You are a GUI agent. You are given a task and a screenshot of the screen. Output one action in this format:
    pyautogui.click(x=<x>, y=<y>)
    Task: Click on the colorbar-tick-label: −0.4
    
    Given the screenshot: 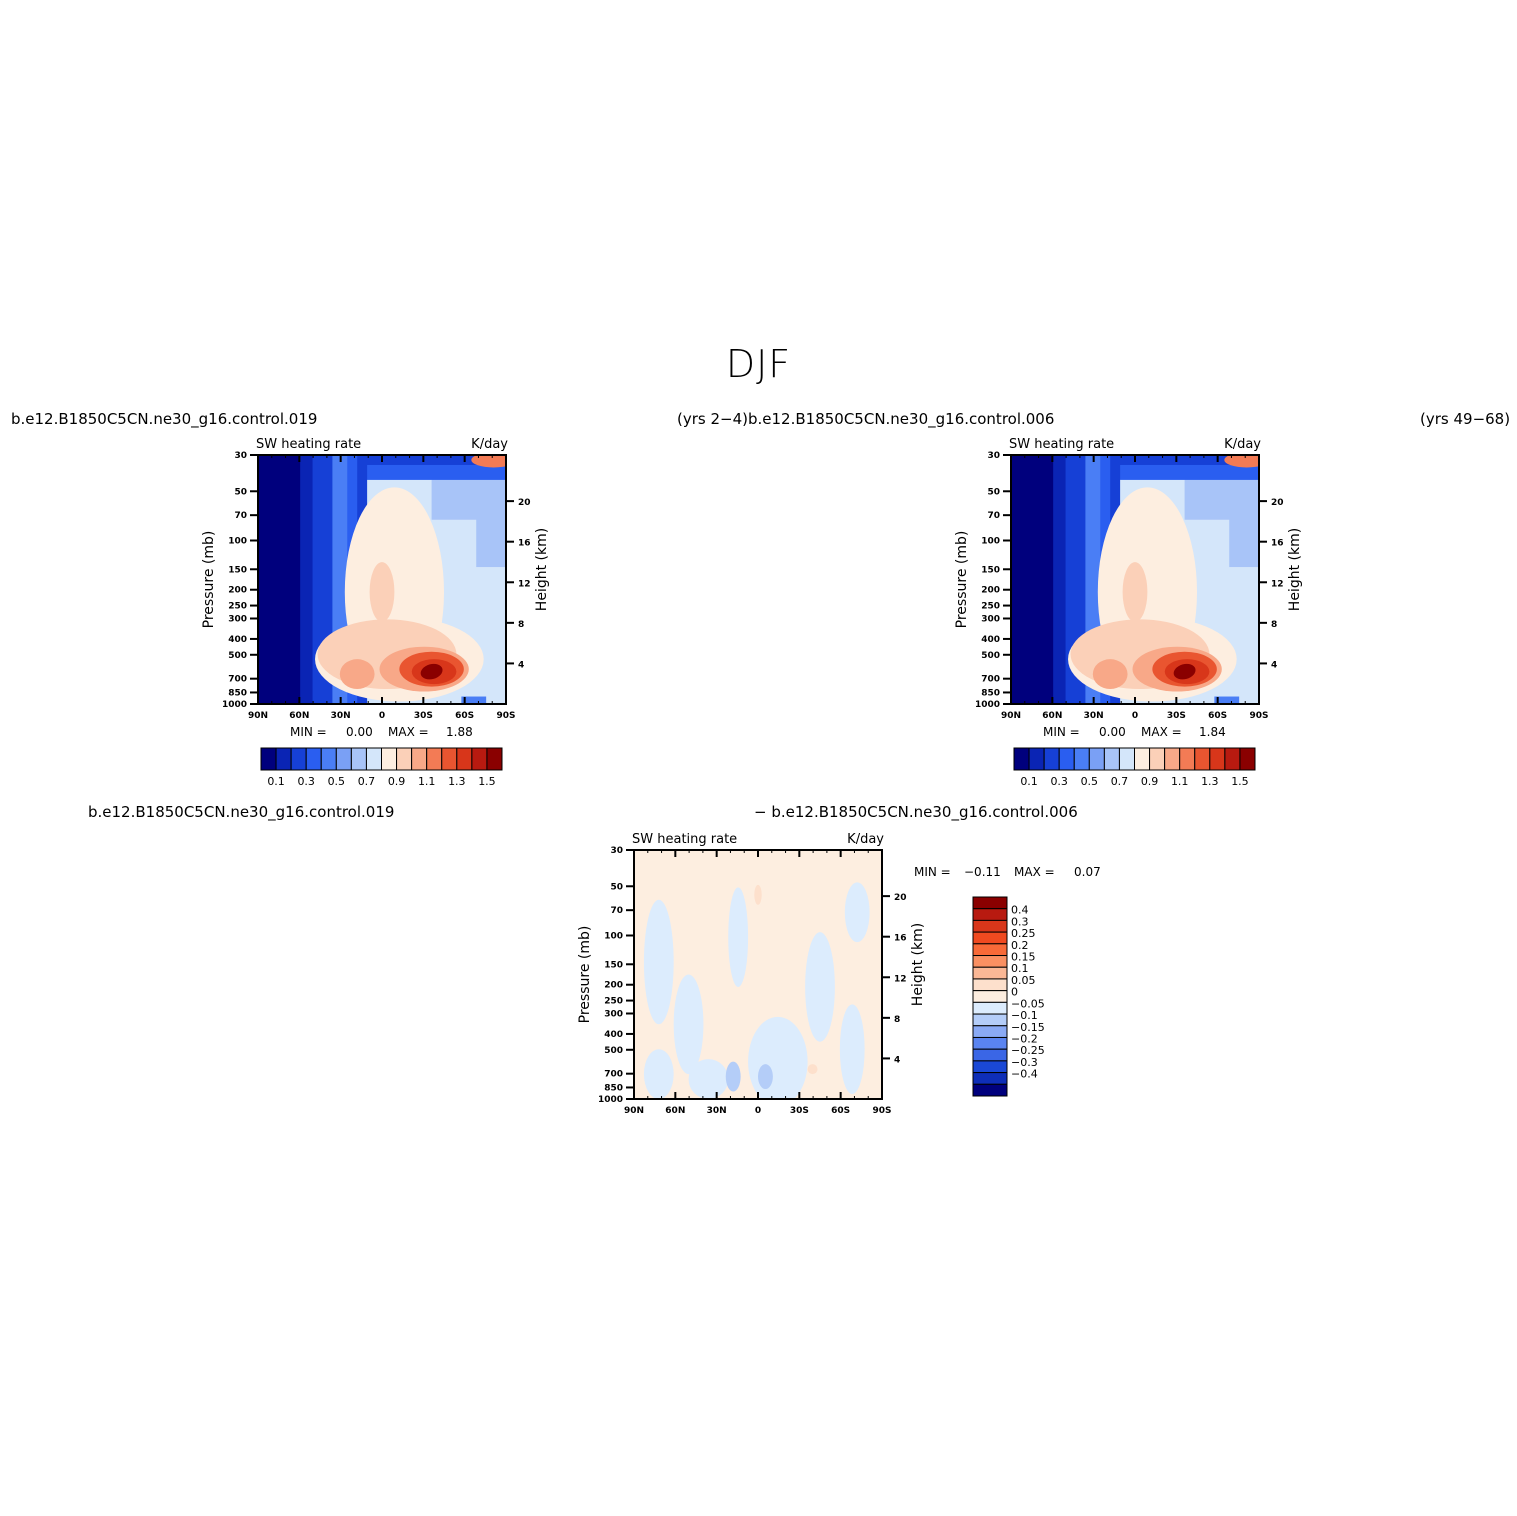 What is the action you would take?
    pyautogui.click(x=1024, y=1074)
    